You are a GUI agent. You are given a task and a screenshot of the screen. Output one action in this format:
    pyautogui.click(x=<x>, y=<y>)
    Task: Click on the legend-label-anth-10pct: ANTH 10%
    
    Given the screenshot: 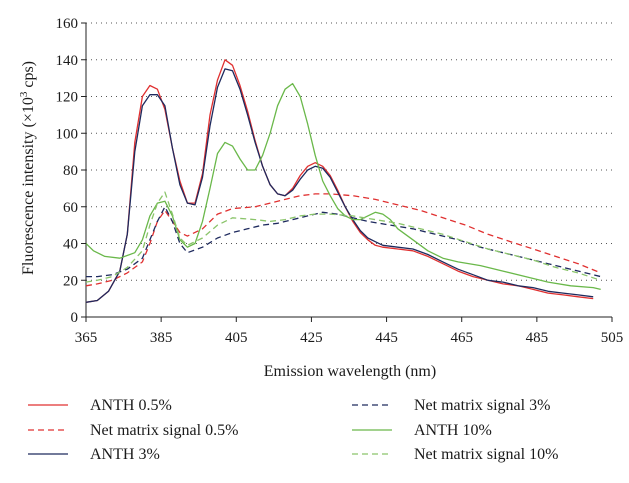 What is the action you would take?
    pyautogui.click(x=453, y=430)
    